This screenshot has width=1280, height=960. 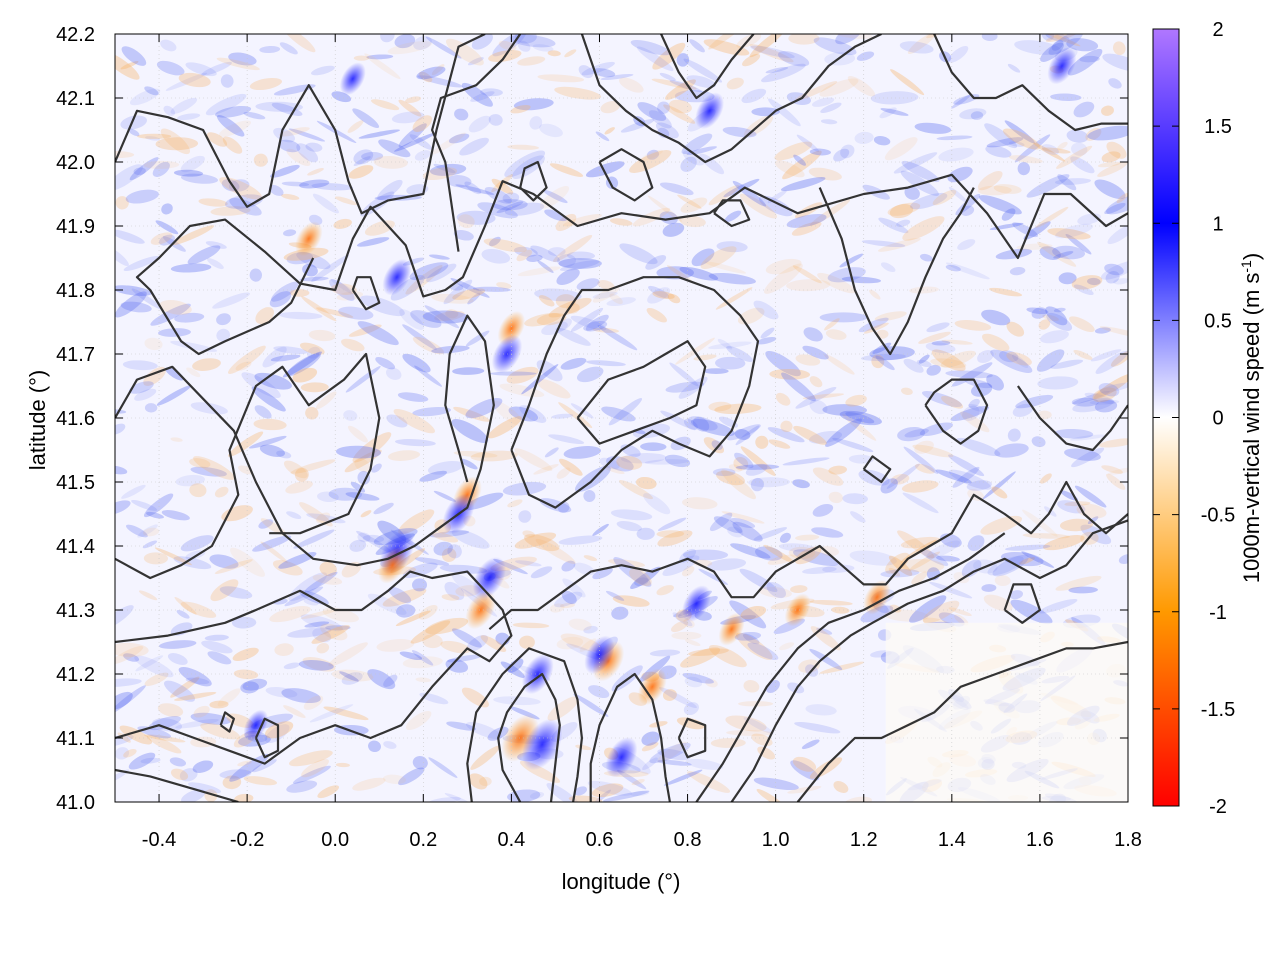 I want to click on x-tick-label: 0.6, so click(x=600, y=840).